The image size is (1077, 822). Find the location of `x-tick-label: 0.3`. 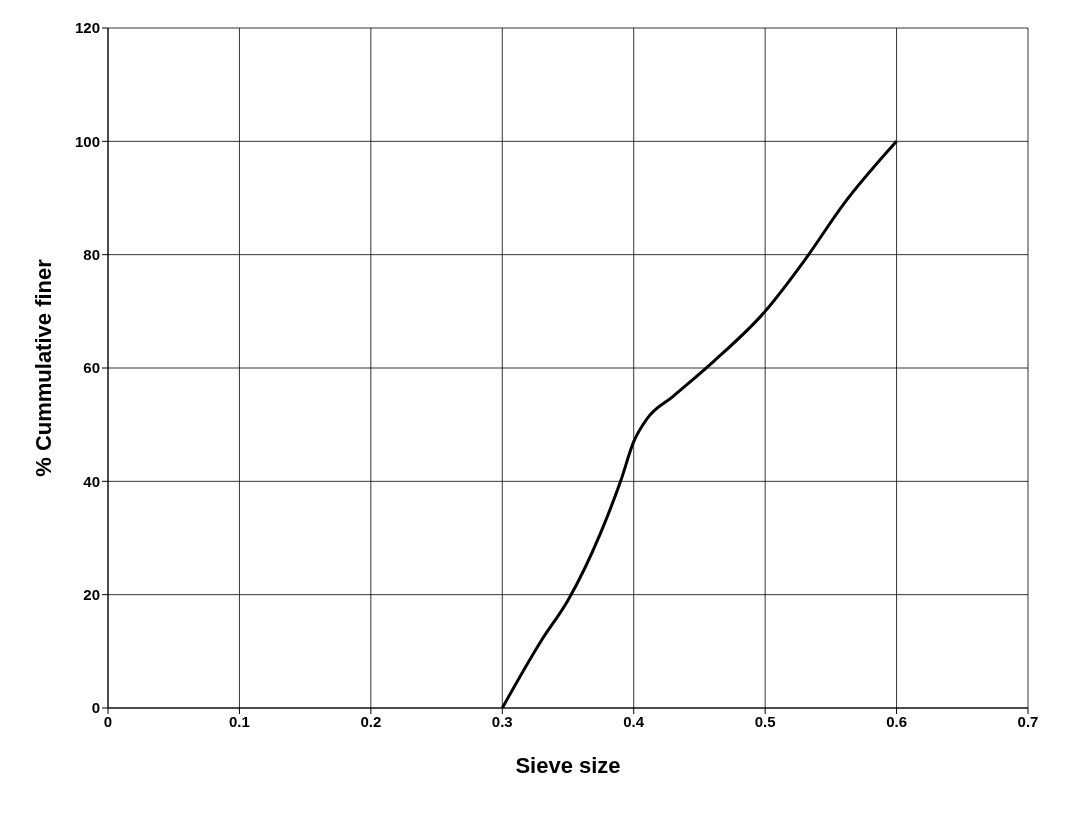

x-tick-label: 0.3 is located at coordinates (502, 721).